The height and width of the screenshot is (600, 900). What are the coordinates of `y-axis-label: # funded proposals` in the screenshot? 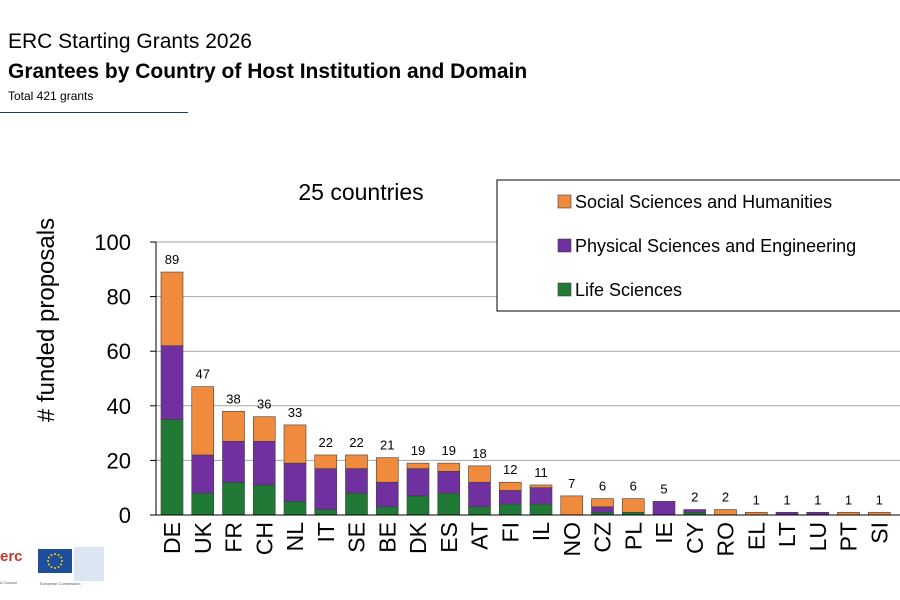 It's located at (46, 320).